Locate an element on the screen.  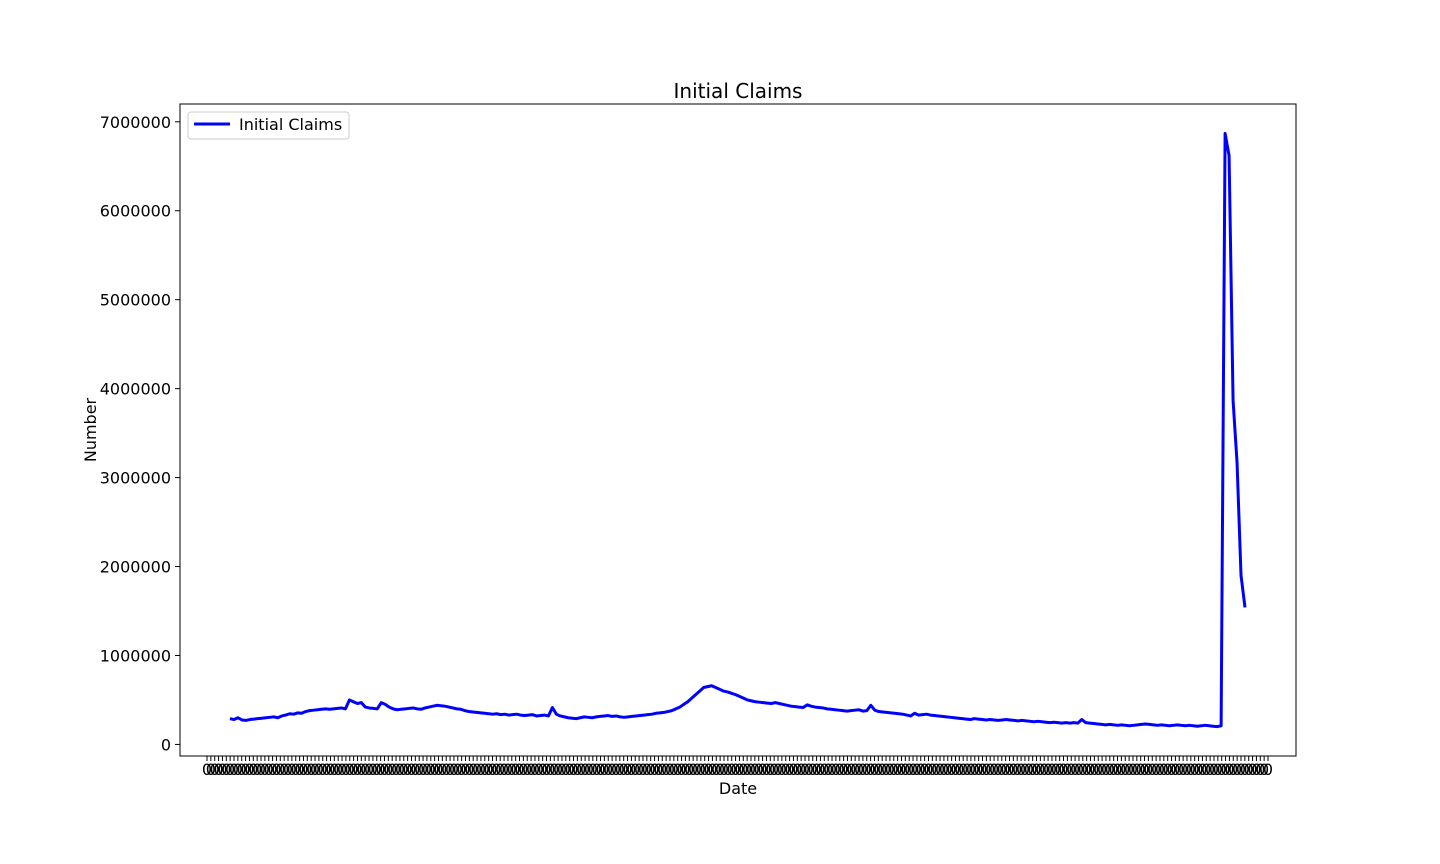
chart-title: Initial Claims is located at coordinates (738, 91).